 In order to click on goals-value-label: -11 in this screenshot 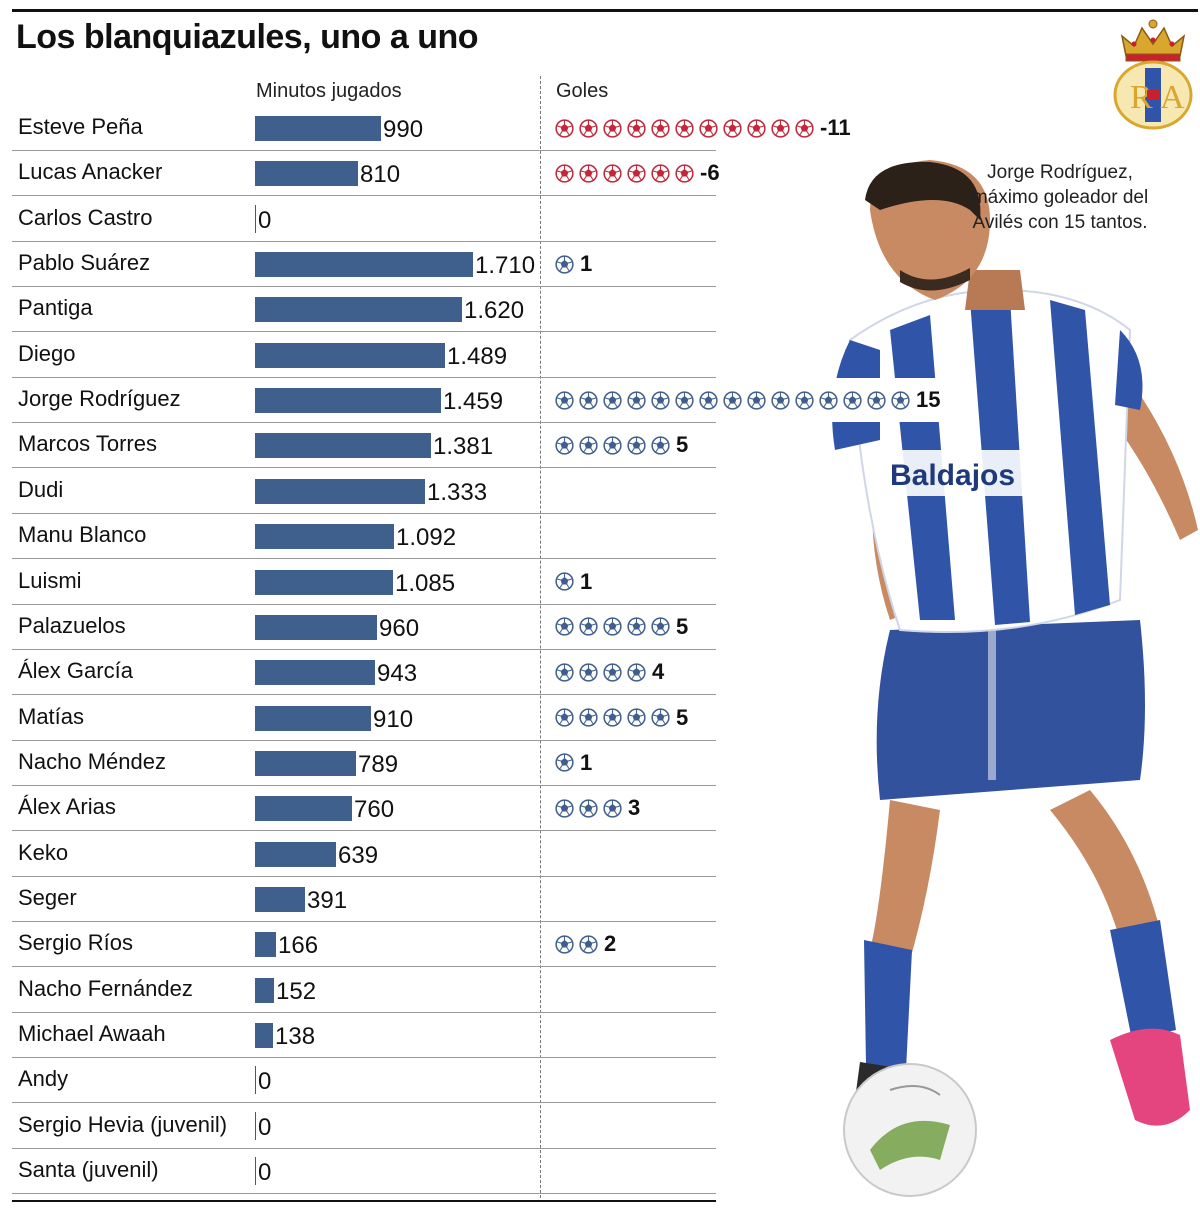, I will do `click(835, 127)`.